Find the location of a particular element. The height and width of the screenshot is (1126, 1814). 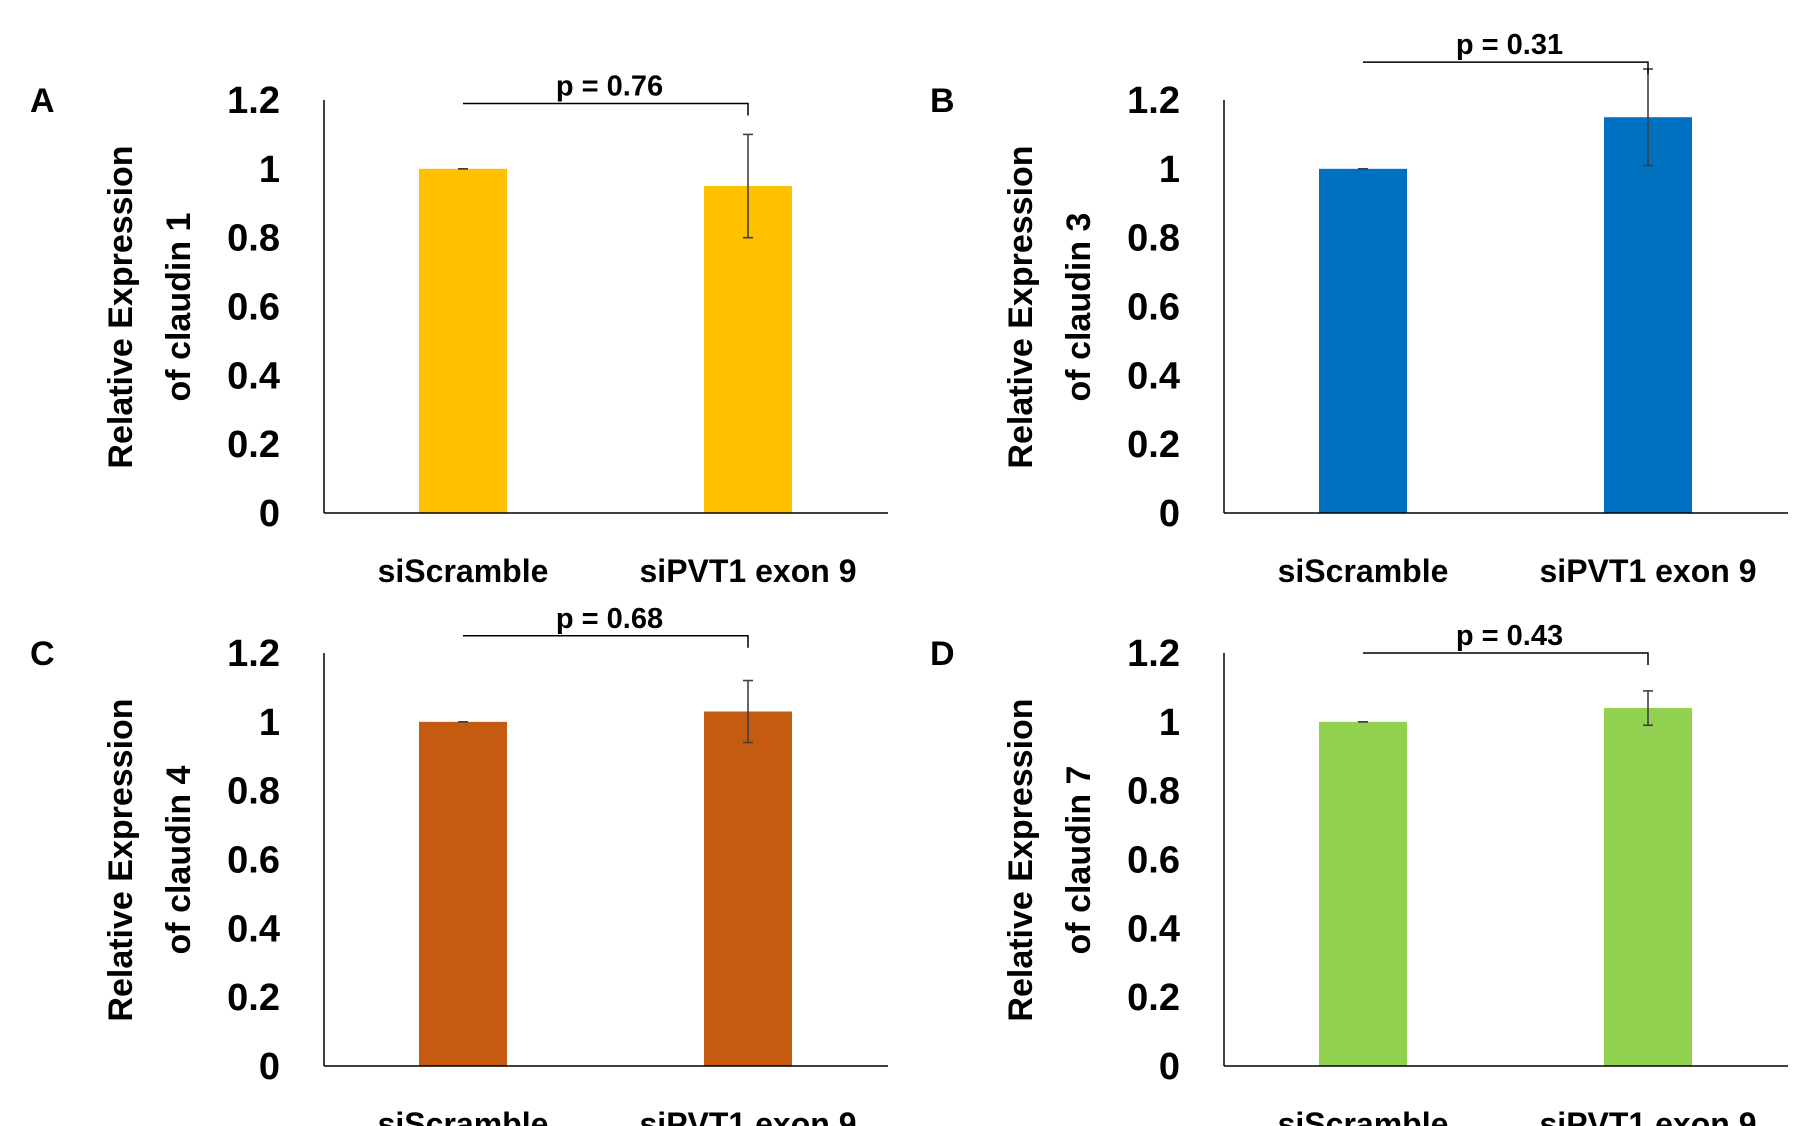

panel-letter: C is located at coordinates (42, 654).